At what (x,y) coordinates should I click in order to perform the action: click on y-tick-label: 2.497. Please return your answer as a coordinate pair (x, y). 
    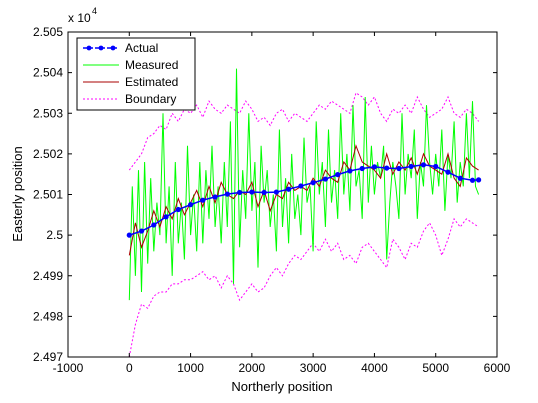
    Looking at the image, I should click on (48, 357).